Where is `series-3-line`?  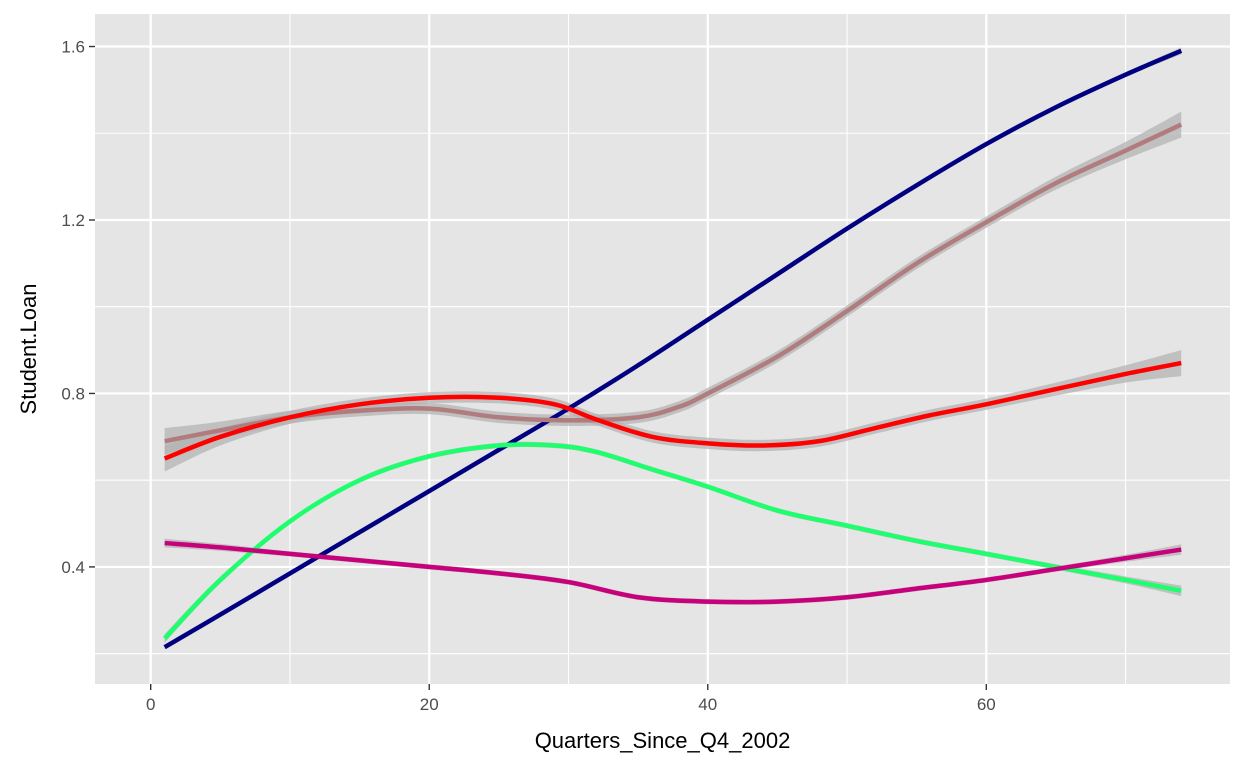 series-3-line is located at coordinates (672, 410).